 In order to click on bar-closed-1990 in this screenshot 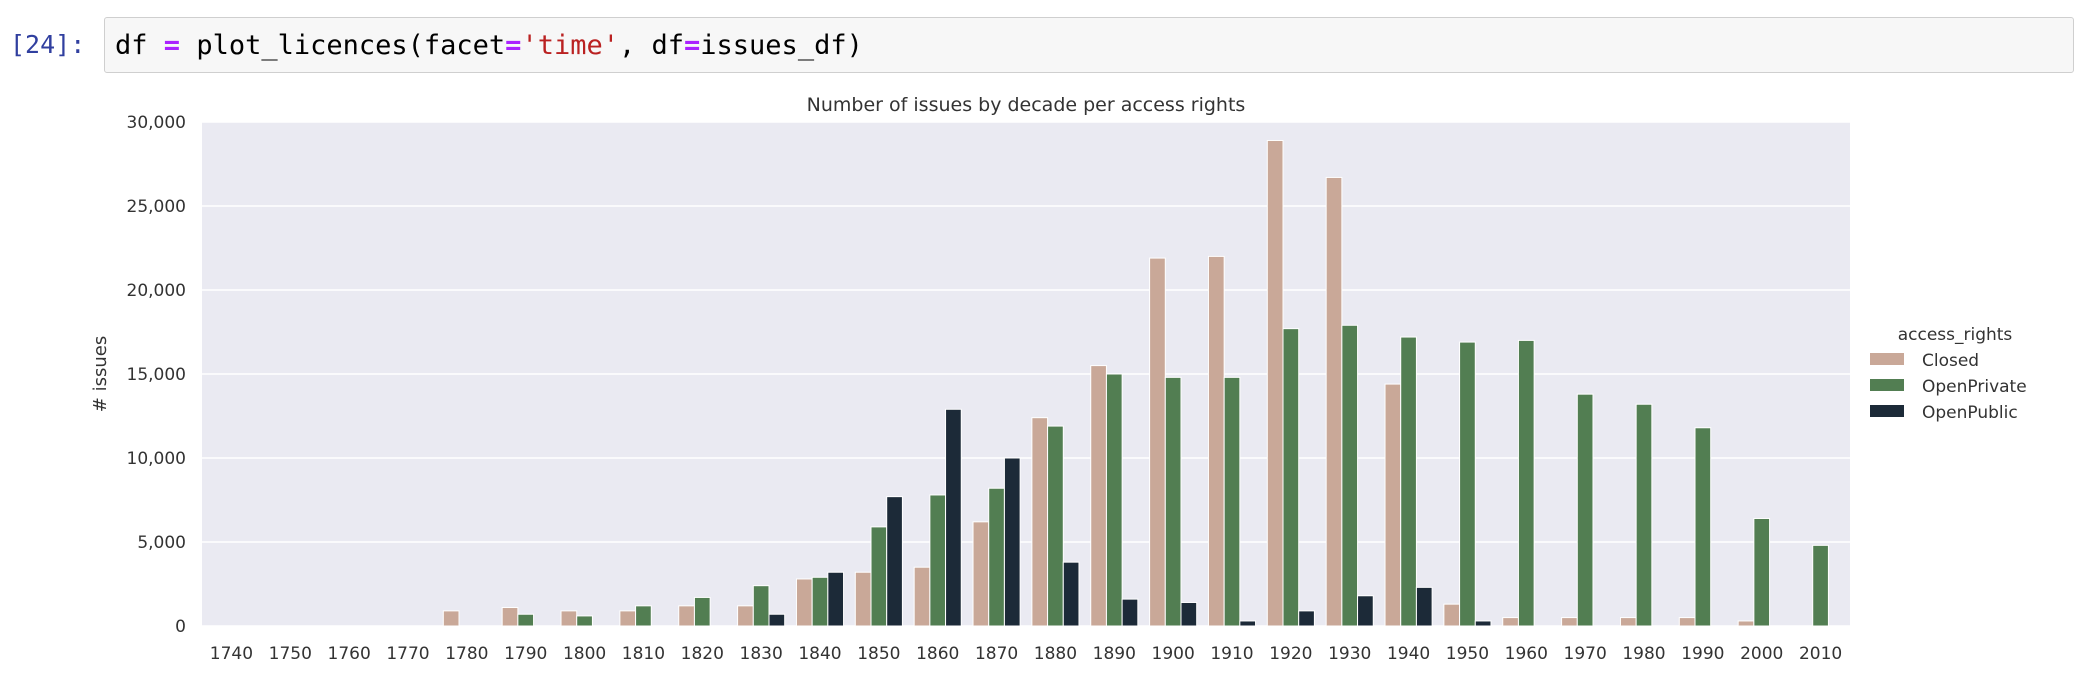, I will do `click(1687, 622)`.